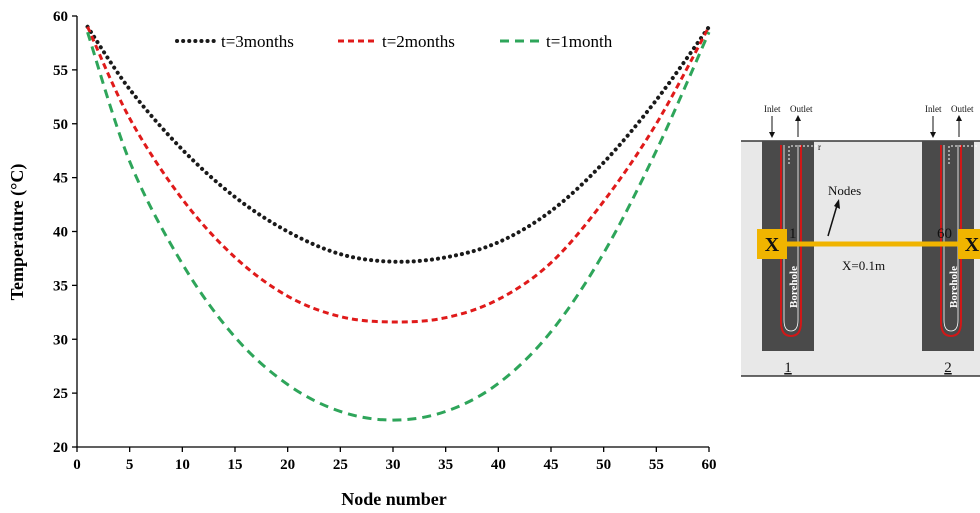  I want to click on borehole-2-number: 2, so click(948, 368).